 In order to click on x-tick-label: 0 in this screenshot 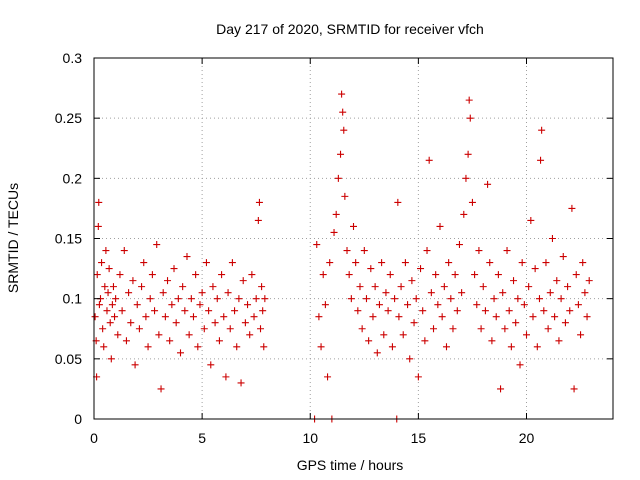, I will do `click(94, 438)`.